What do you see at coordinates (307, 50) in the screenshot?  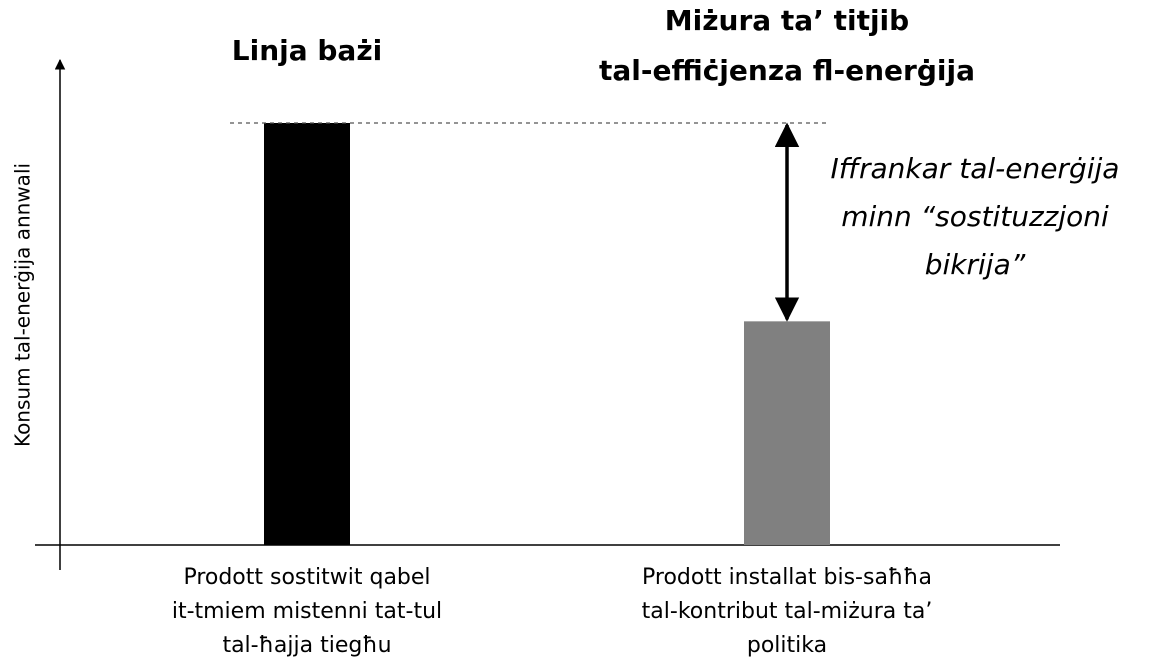 I see `bar-heading: Linja bażi` at bounding box center [307, 50].